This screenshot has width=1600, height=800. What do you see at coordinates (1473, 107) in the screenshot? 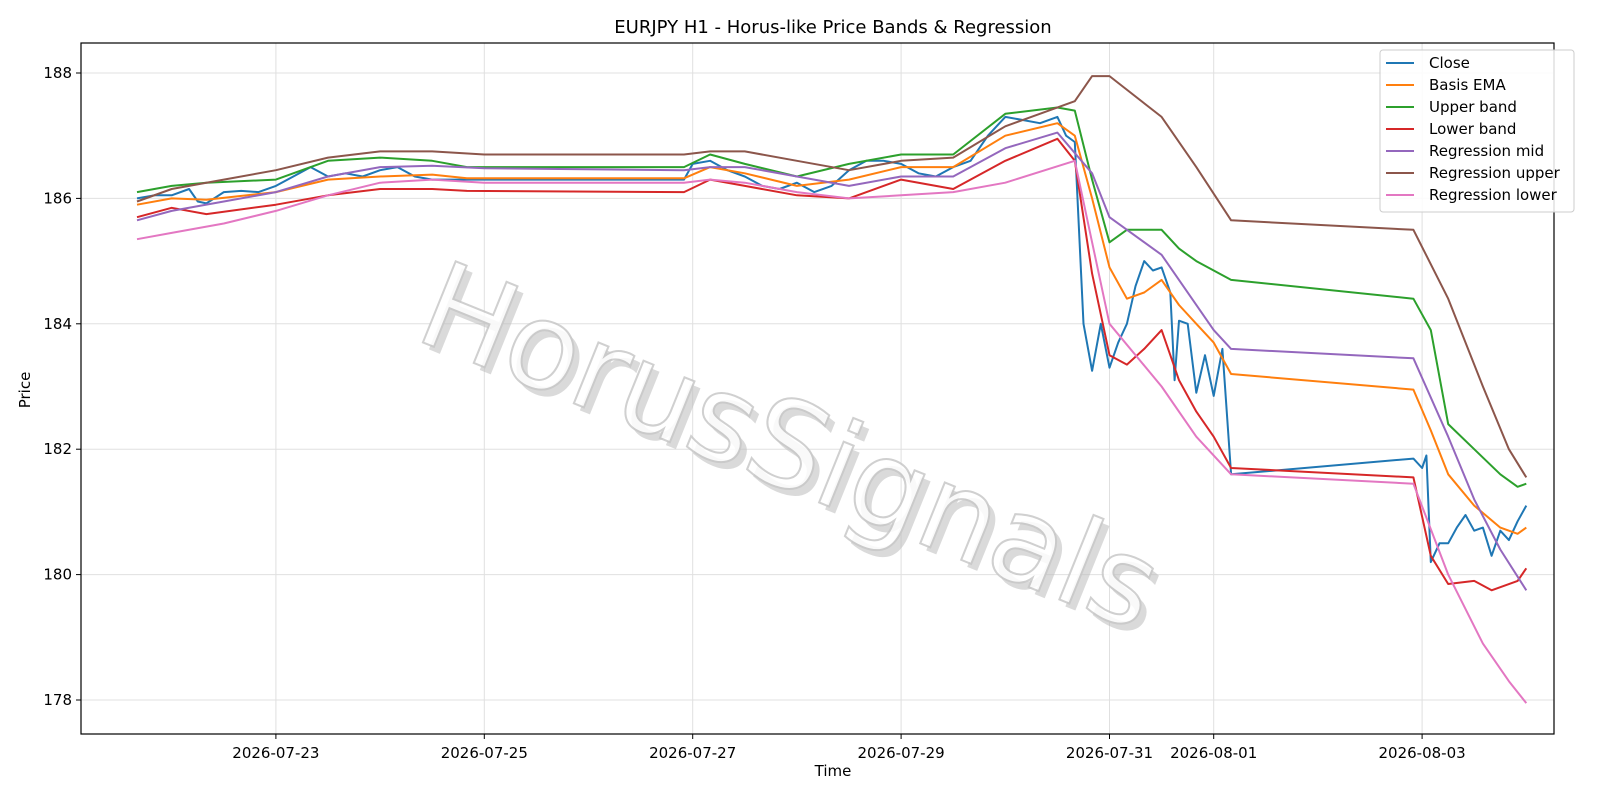
I see `legend-label: Upper band` at bounding box center [1473, 107].